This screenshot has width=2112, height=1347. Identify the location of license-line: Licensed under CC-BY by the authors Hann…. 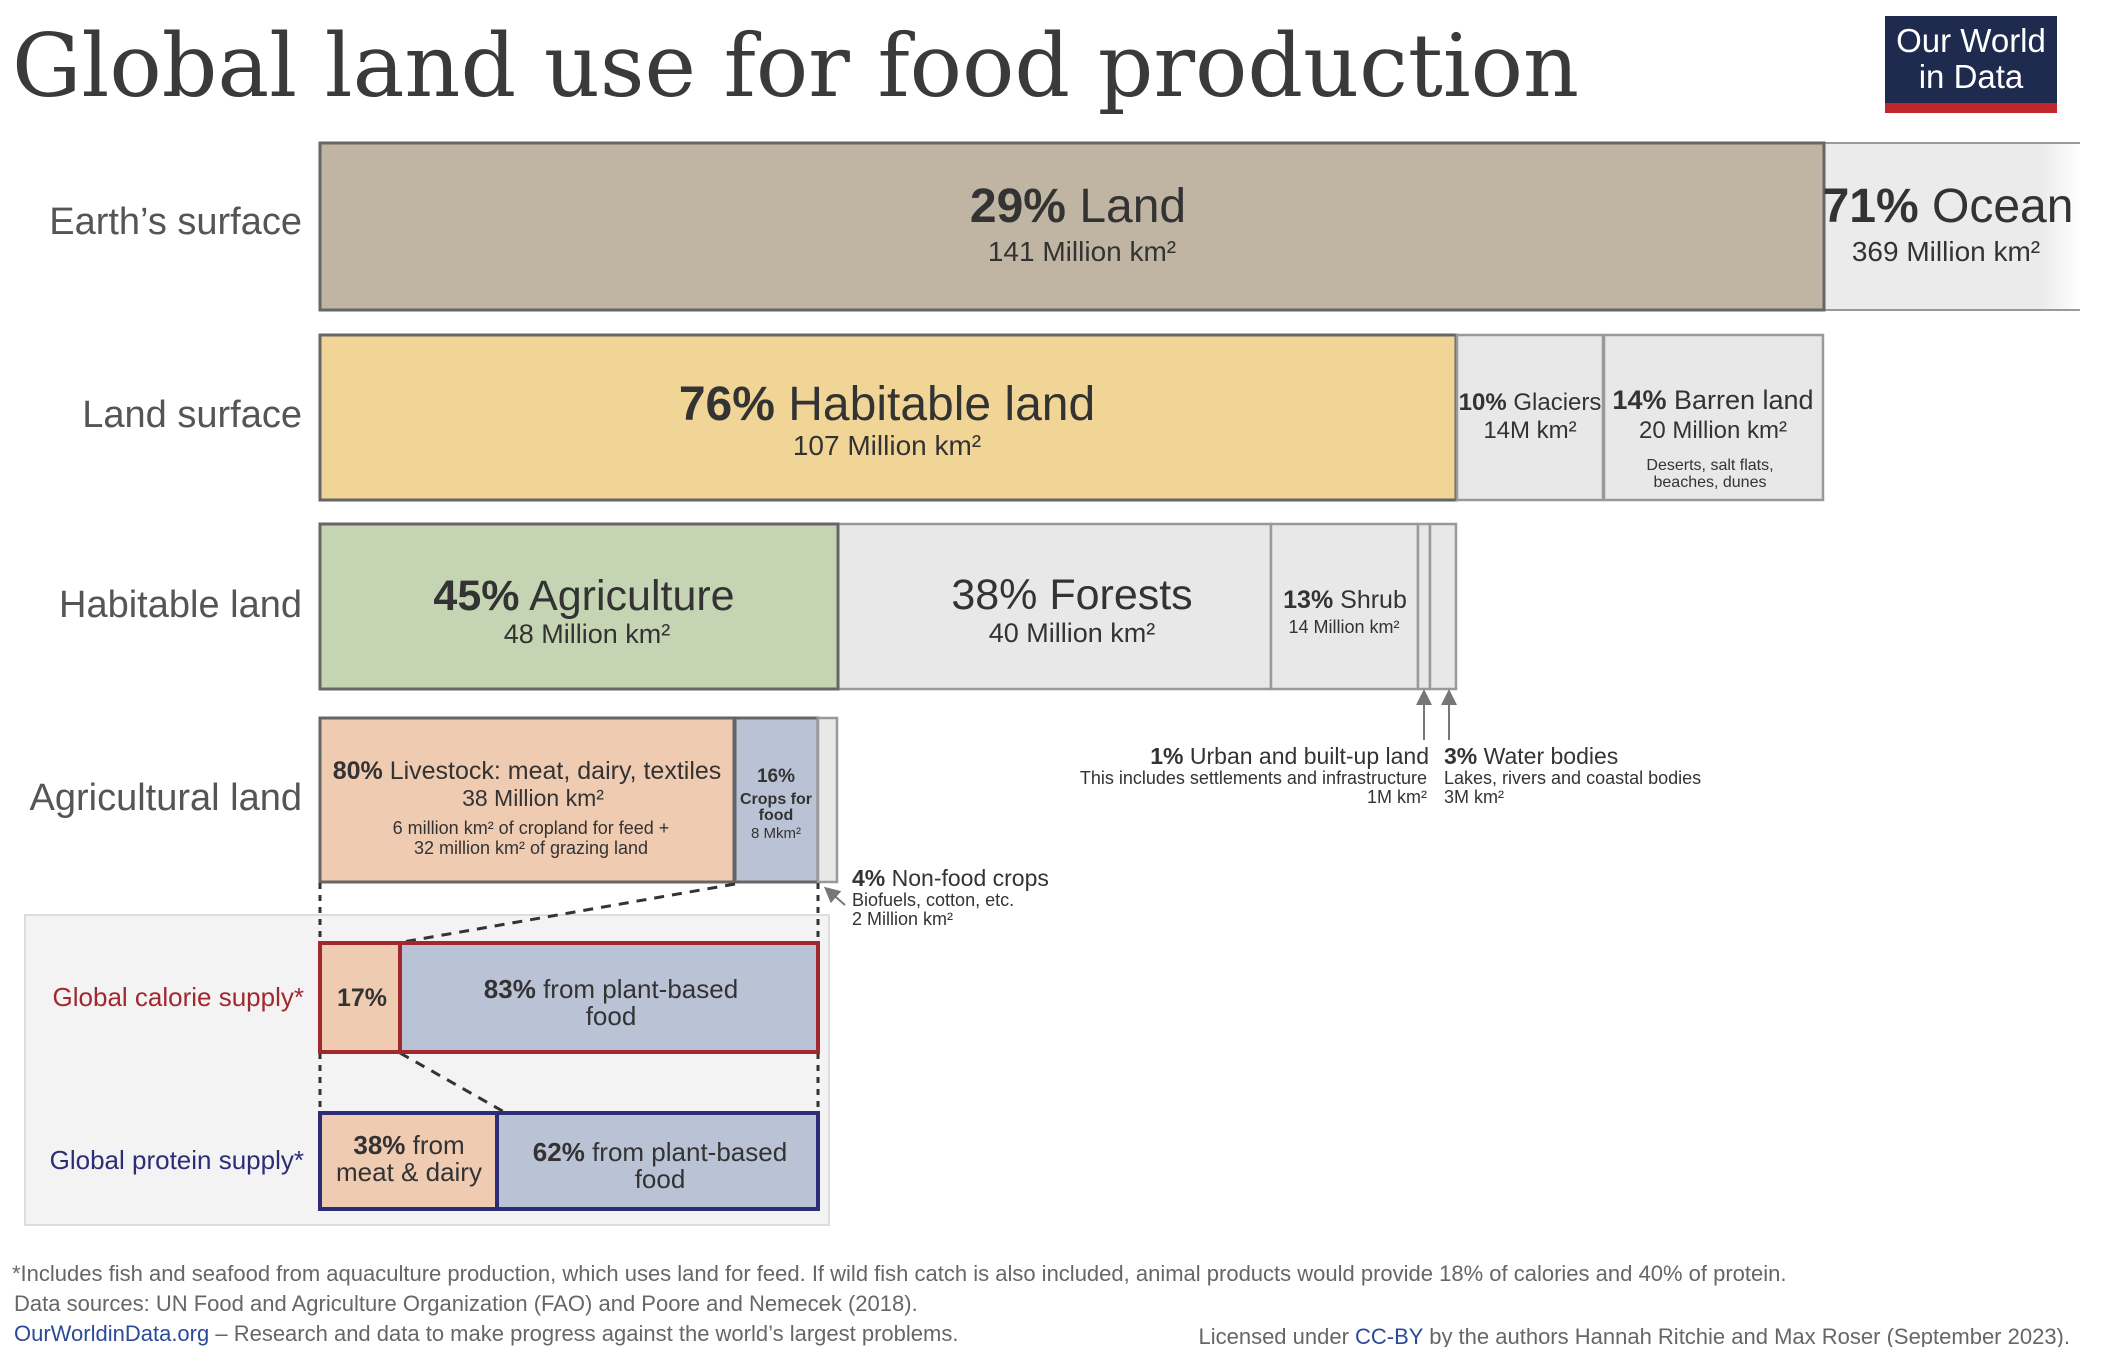
(1634, 1335).